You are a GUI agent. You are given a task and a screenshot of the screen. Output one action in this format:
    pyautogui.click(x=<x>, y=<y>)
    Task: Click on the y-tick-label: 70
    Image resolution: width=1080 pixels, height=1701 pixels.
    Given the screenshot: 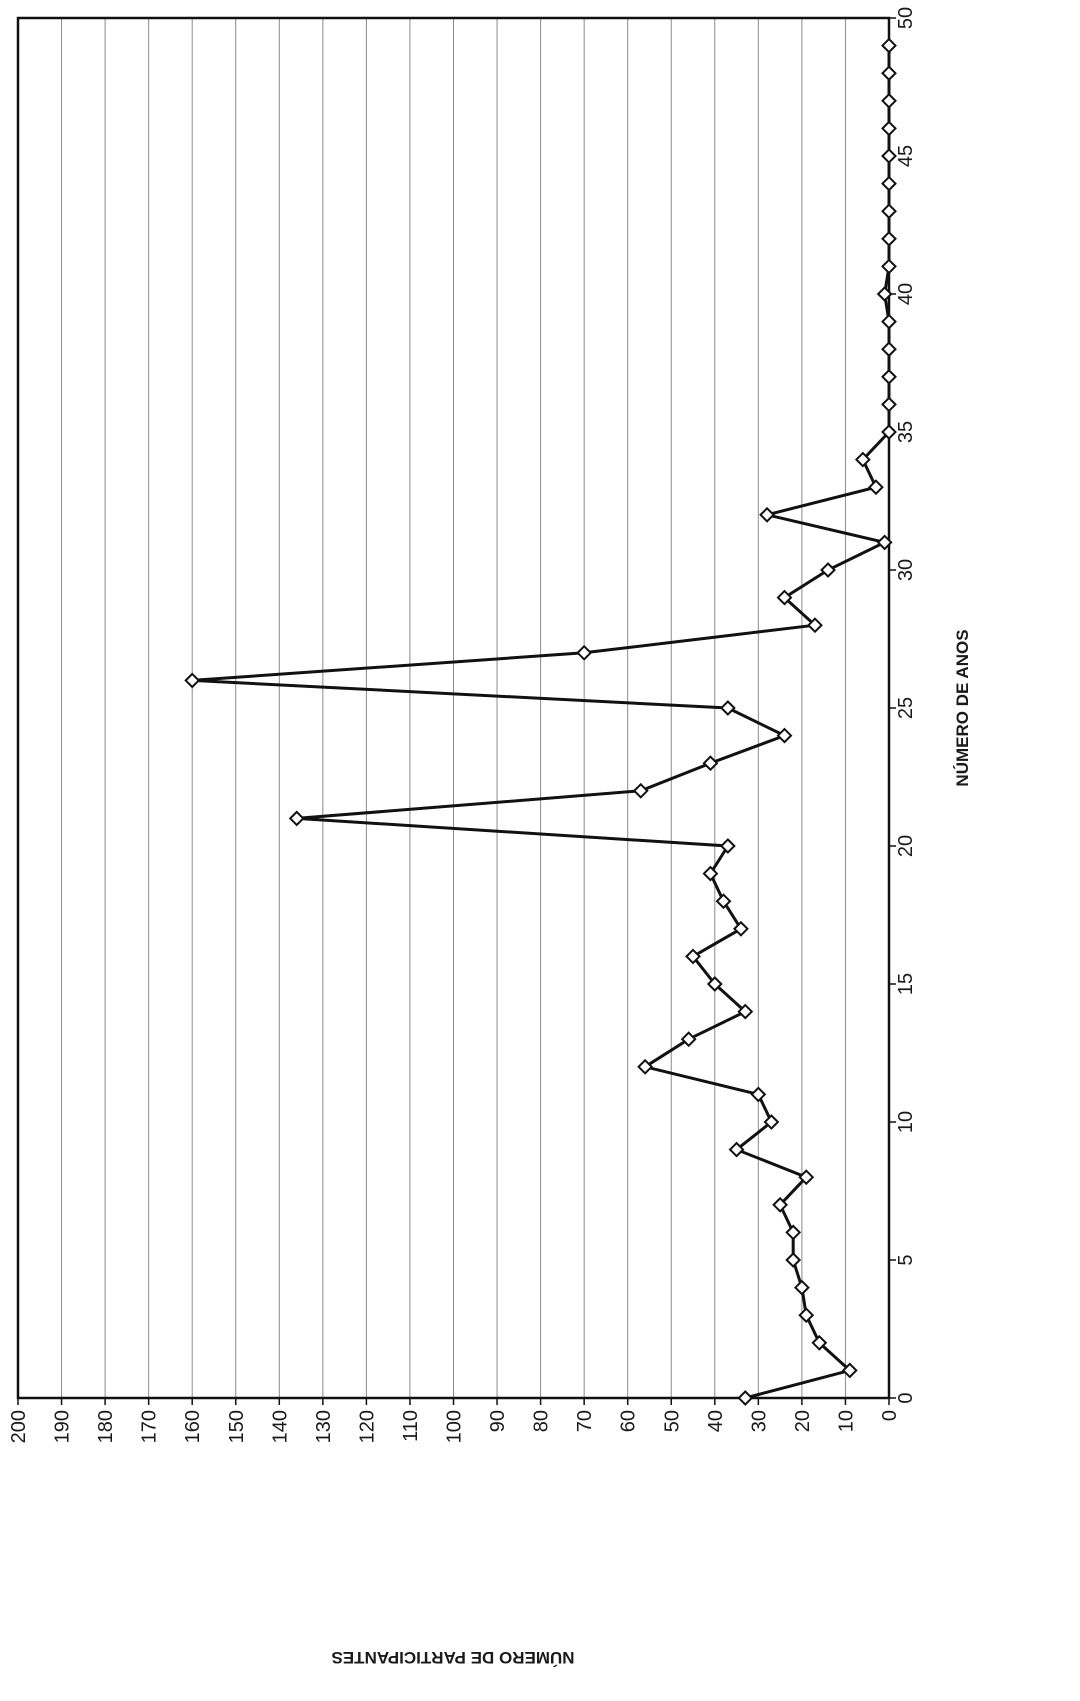 What is the action you would take?
    pyautogui.click(x=585, y=1421)
    